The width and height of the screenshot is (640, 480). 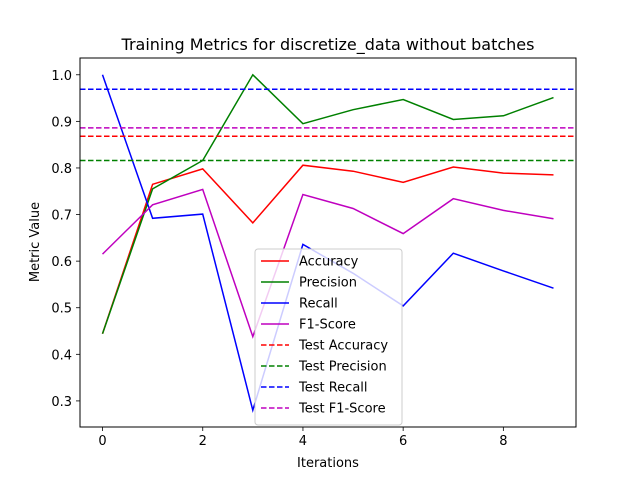 I want to click on y-tick-label: 1.0, so click(x=61, y=76).